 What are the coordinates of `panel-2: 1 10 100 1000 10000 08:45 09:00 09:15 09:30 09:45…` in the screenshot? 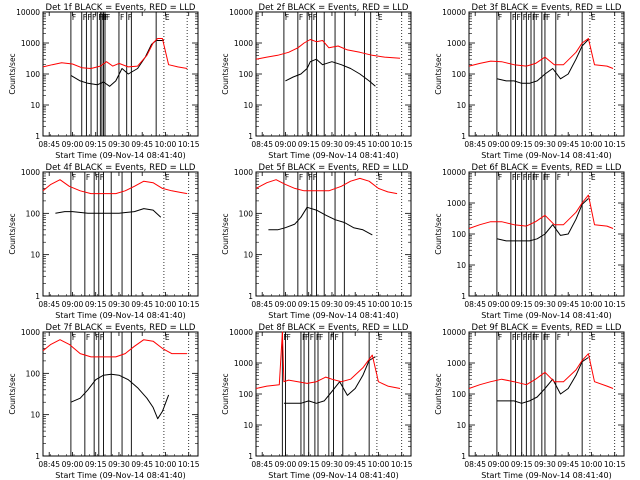 It's located at (317, 81).